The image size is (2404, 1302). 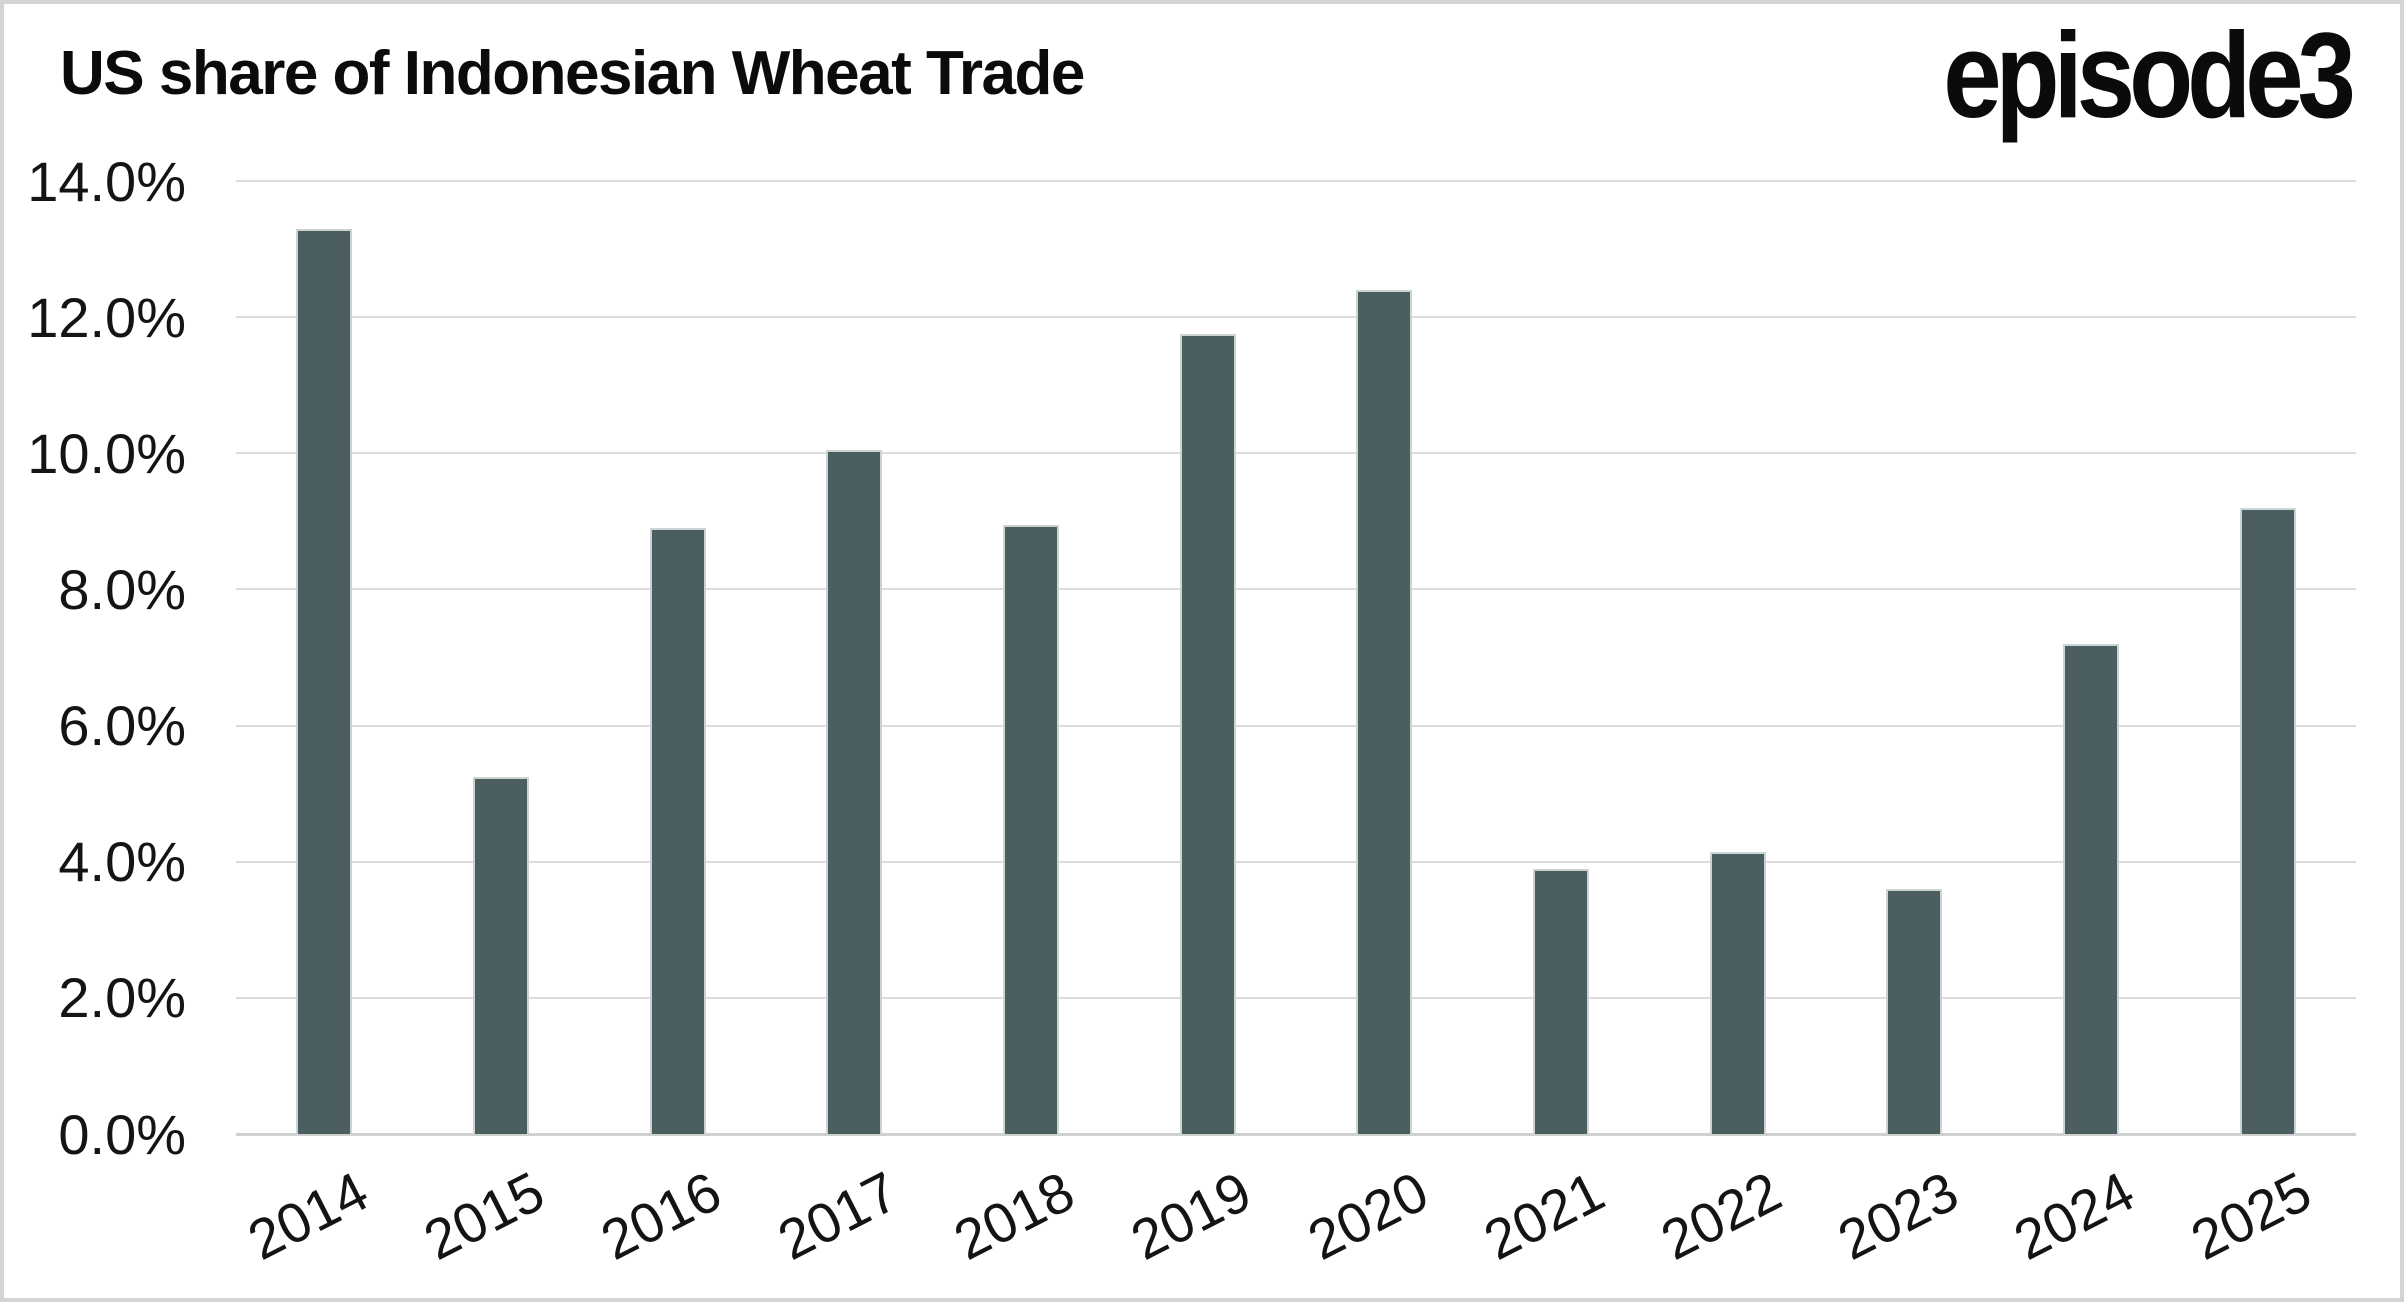 I want to click on bar-2020, so click(x=1384, y=711).